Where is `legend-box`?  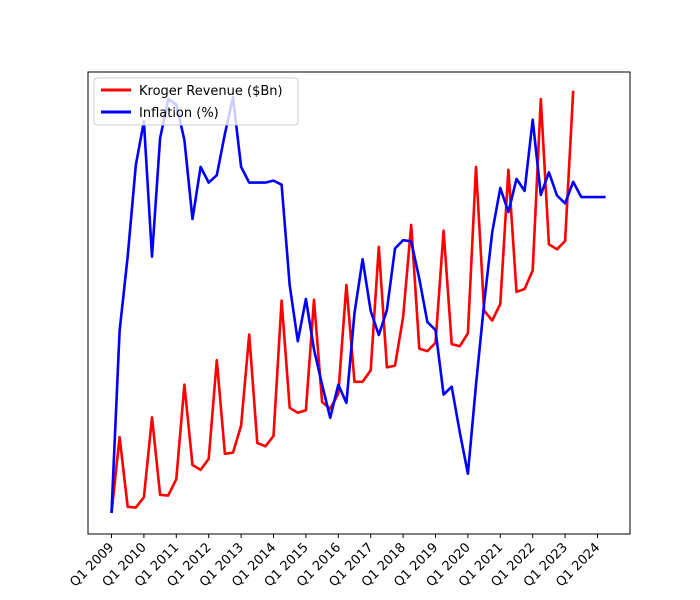 legend-box is located at coordinates (196, 101).